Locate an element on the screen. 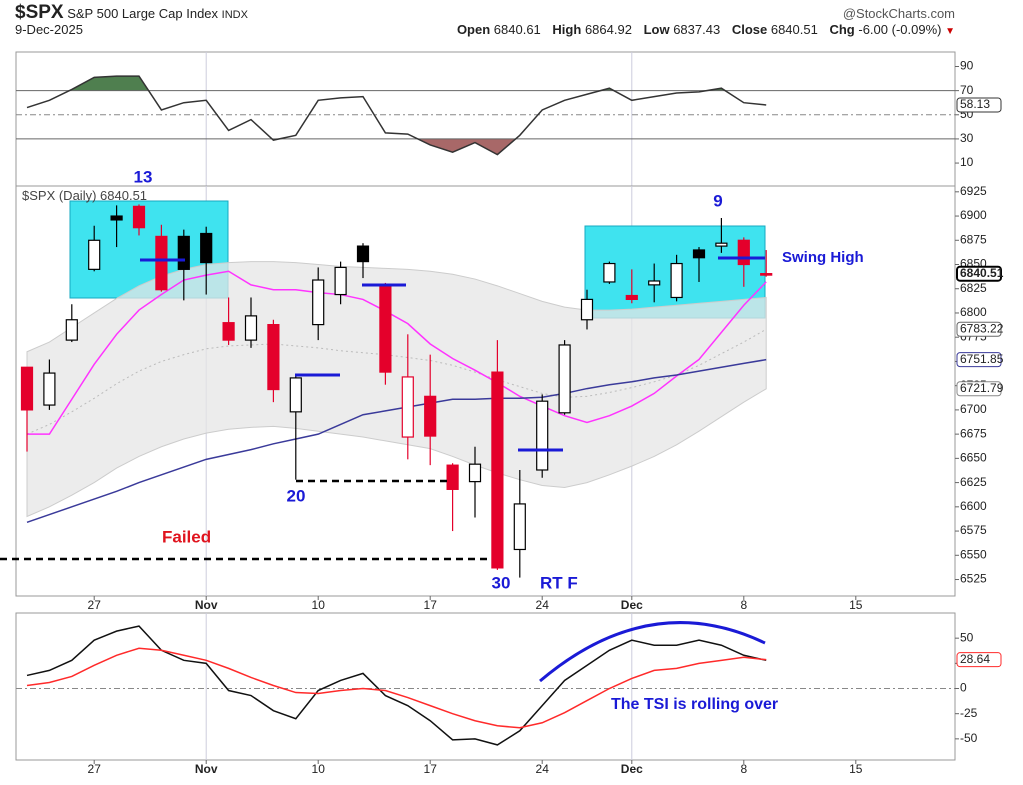  y-tick-label: -50 is located at coordinates (969, 738).